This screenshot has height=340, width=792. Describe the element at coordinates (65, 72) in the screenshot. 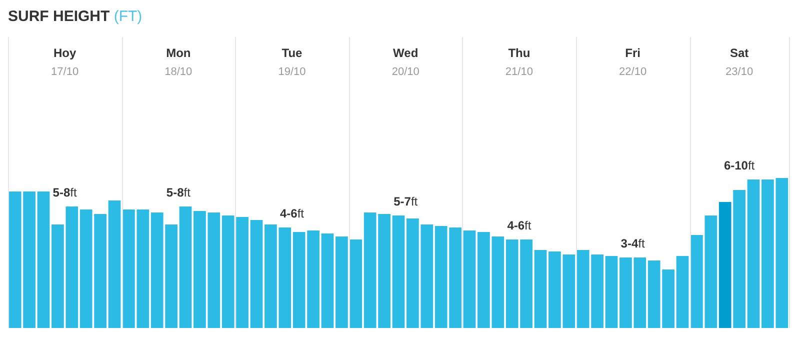

I see `text: 17/10` at that location.